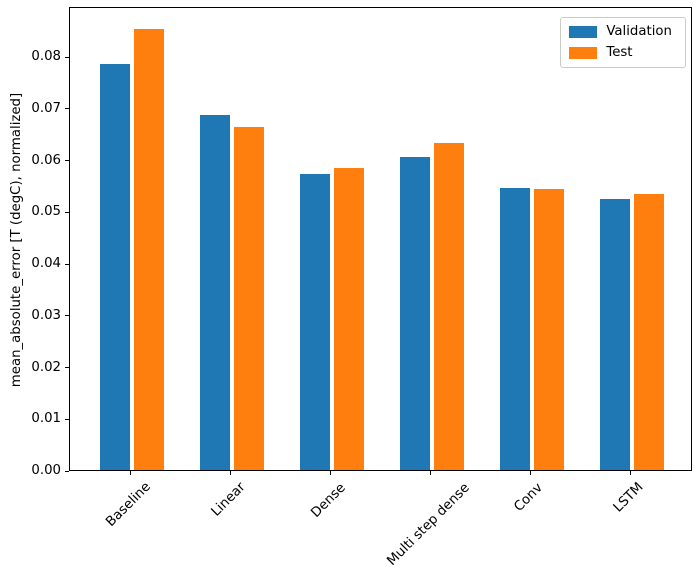  I want to click on y-tick-label: 0.06, so click(46, 160).